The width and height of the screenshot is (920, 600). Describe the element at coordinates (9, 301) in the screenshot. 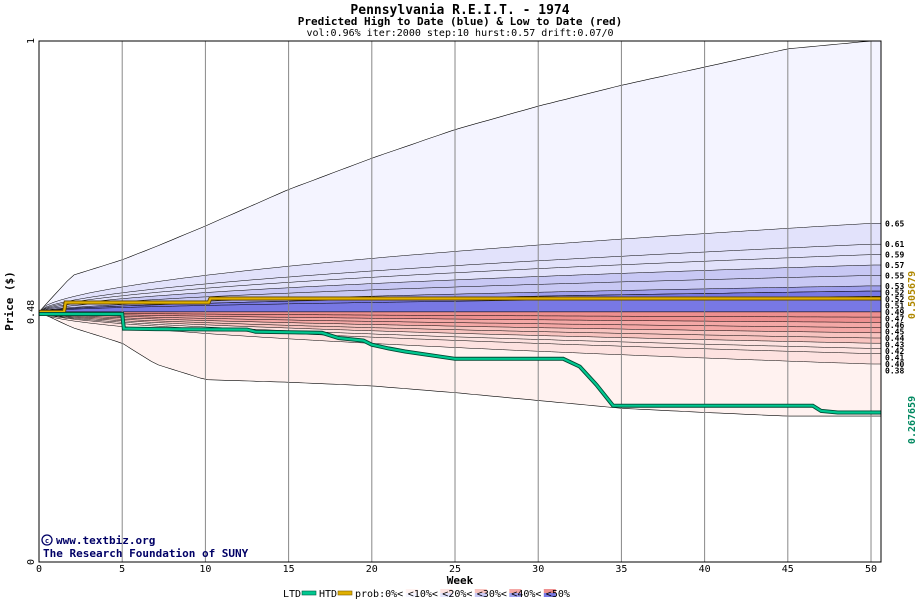

I see `y-axis-label: Price ($)` at that location.